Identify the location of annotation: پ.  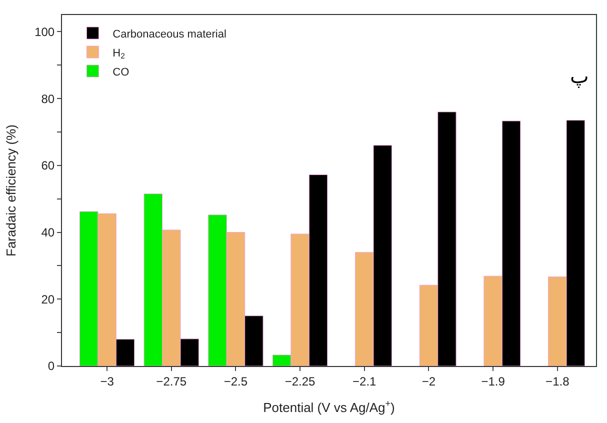
(579, 77).